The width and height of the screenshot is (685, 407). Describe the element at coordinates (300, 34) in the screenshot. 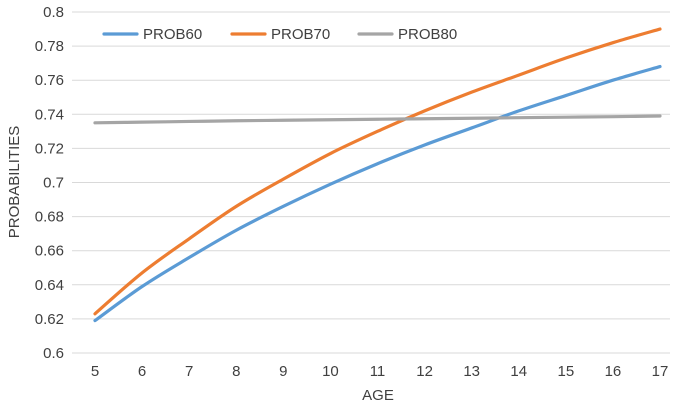

I see `legend-label-prob70: PROB70` at that location.